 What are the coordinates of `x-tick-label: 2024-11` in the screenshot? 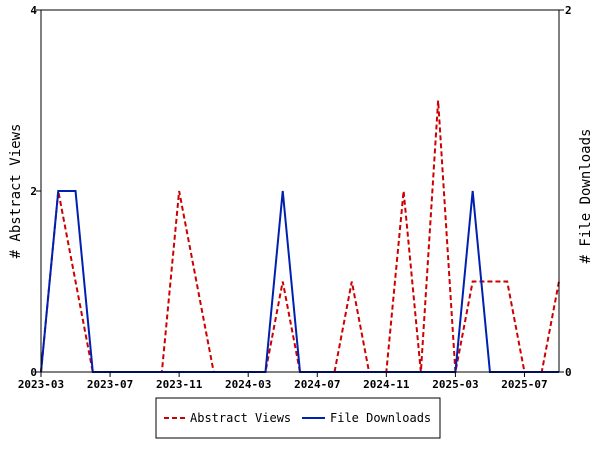 It's located at (386, 384).